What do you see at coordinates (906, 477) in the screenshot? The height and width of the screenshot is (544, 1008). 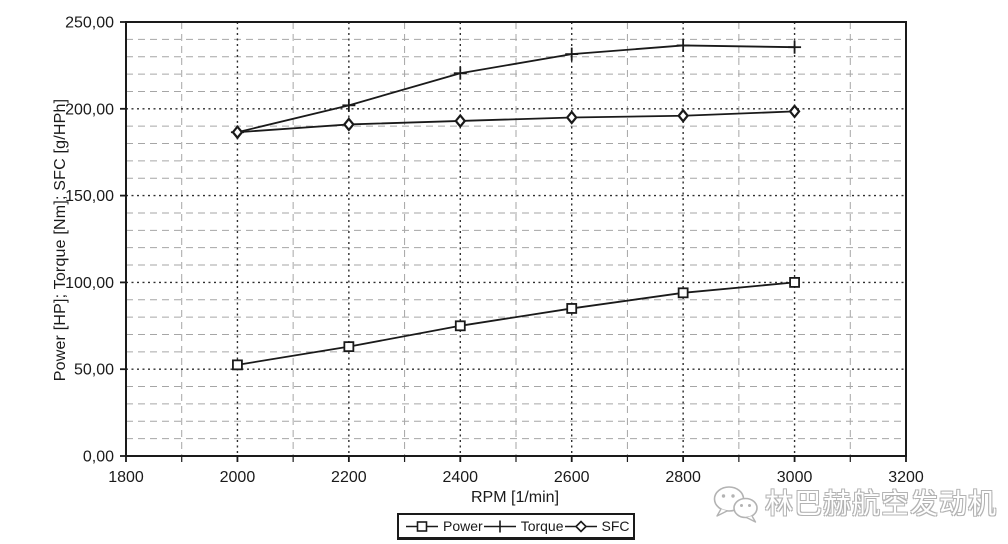 I see `x-tick-label: 3200` at bounding box center [906, 477].